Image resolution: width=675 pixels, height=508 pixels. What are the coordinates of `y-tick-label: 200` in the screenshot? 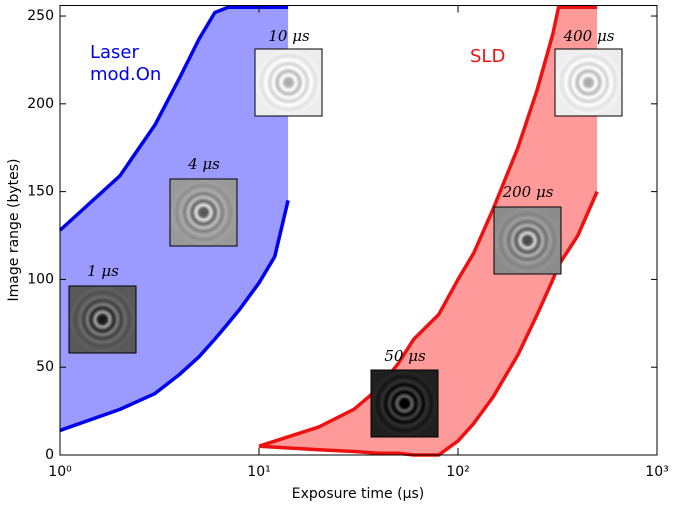 It's located at (40, 104).